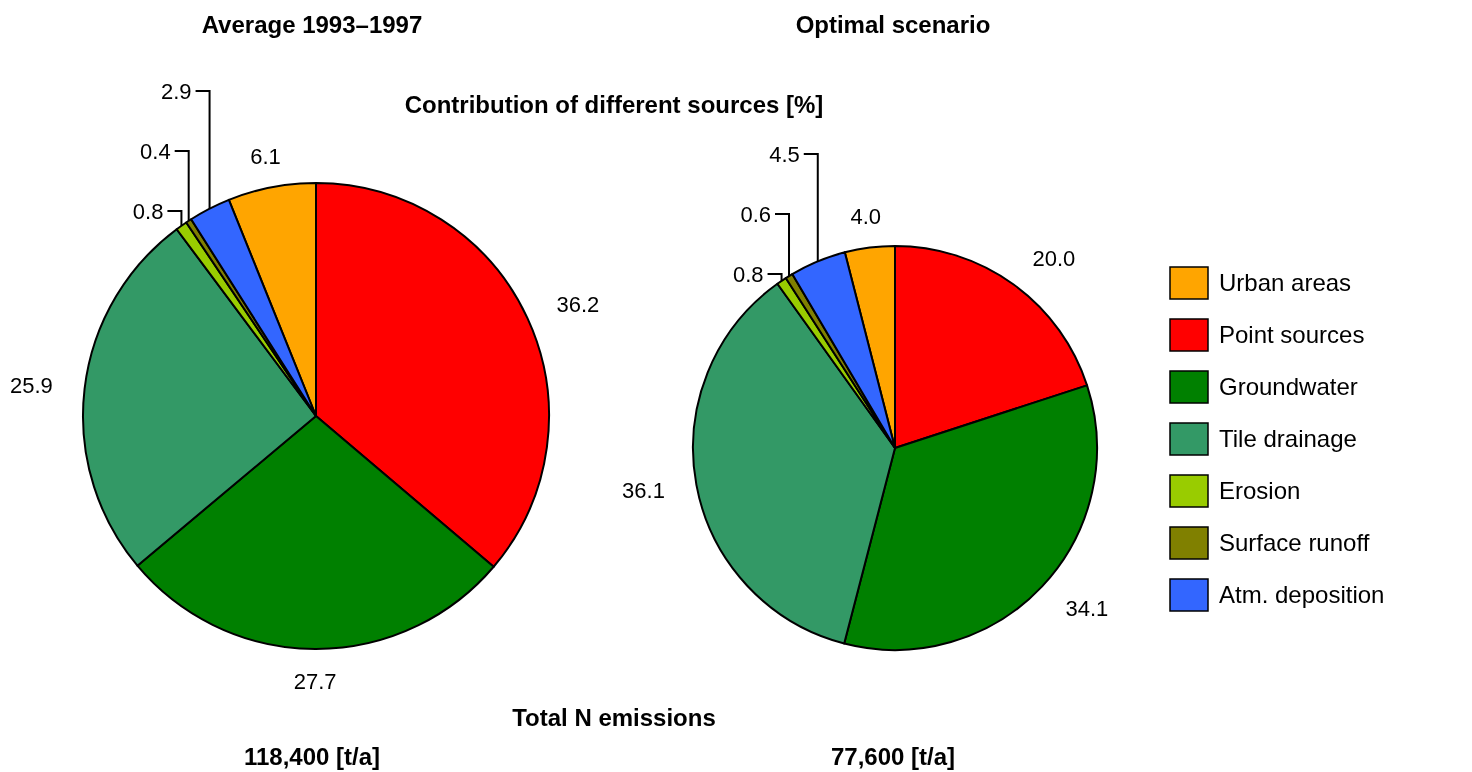 The width and height of the screenshot is (1472, 772). What do you see at coordinates (1054, 259) in the screenshot?
I see `data-label: 20.0` at bounding box center [1054, 259].